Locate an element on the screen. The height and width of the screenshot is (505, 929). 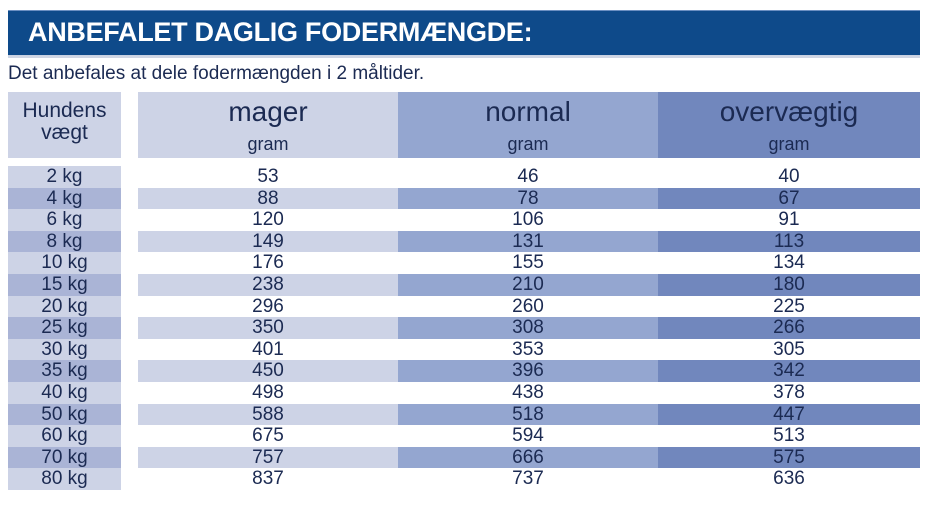
overvaegtig-cell: 266 is located at coordinates (789, 328).